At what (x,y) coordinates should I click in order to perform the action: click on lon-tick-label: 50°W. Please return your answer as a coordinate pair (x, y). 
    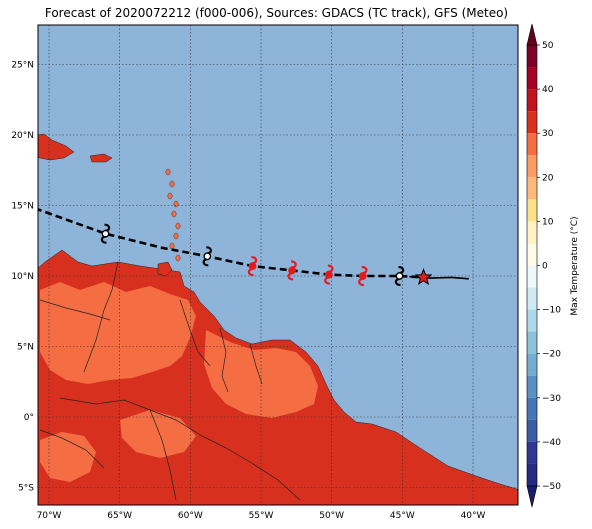
    Looking at the image, I should click on (331, 516).